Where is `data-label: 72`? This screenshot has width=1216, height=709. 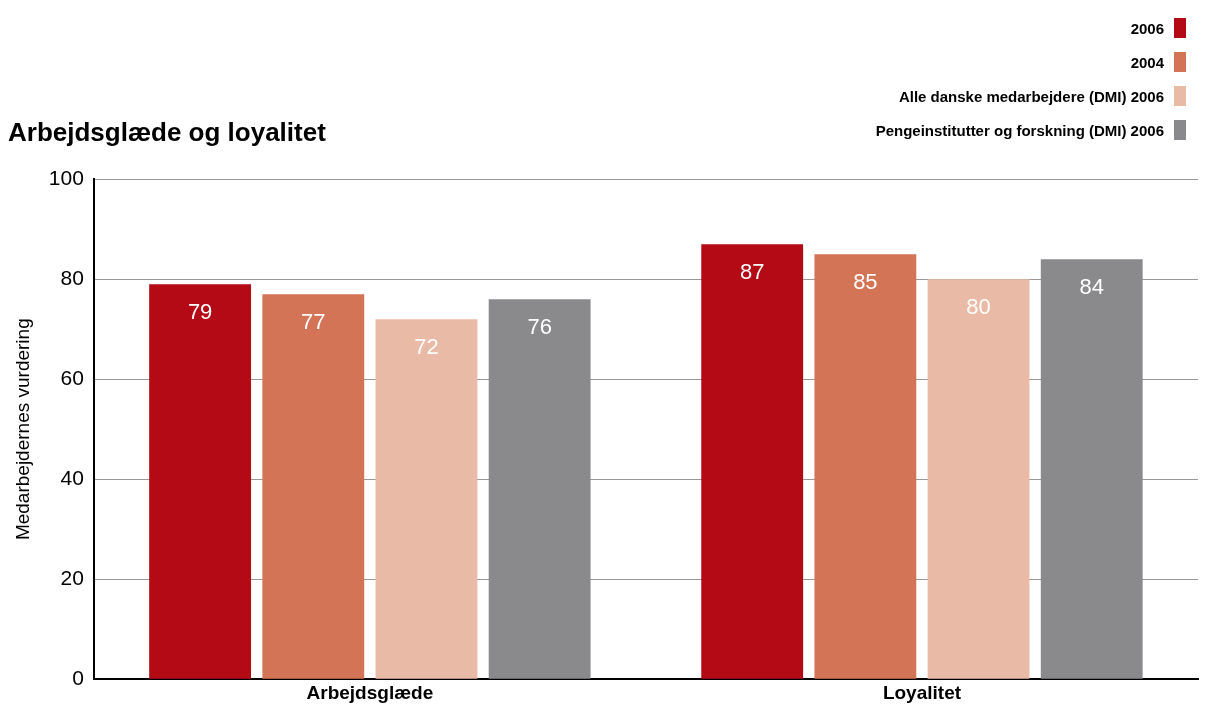 data-label: 72 is located at coordinates (426, 347).